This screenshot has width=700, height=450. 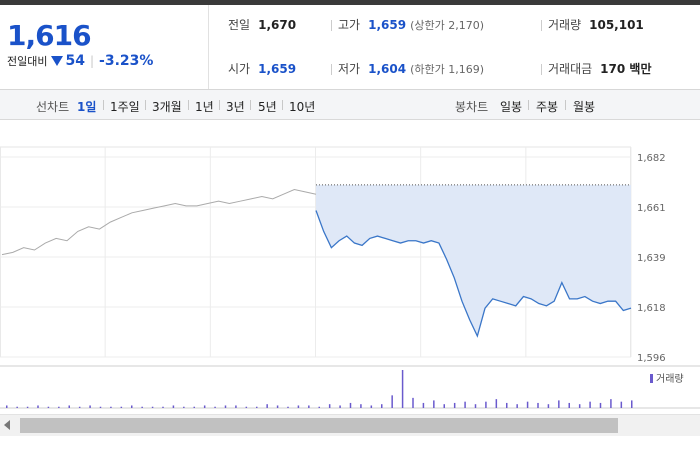 What do you see at coordinates (167, 107) in the screenshot?
I see `period-3m: 3개월` at bounding box center [167, 107].